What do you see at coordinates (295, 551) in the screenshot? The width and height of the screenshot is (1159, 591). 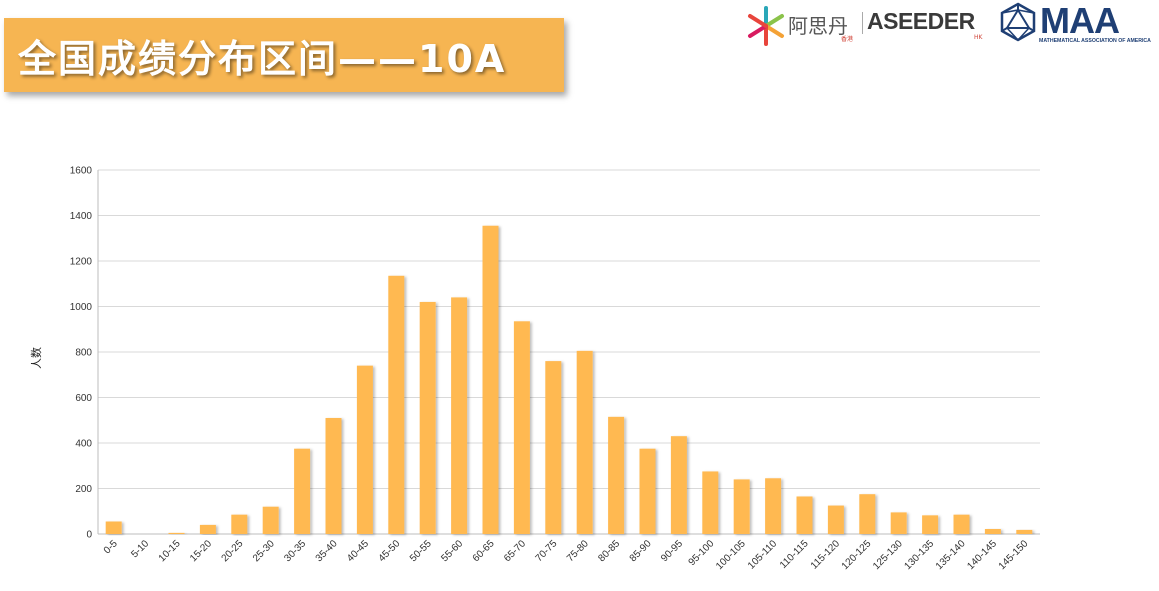 I see `x-tick-label: 30-35` at bounding box center [295, 551].